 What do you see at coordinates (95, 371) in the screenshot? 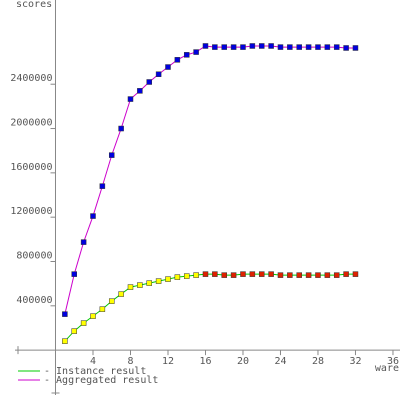
I see `legend-label: - Instance result` at bounding box center [95, 371].